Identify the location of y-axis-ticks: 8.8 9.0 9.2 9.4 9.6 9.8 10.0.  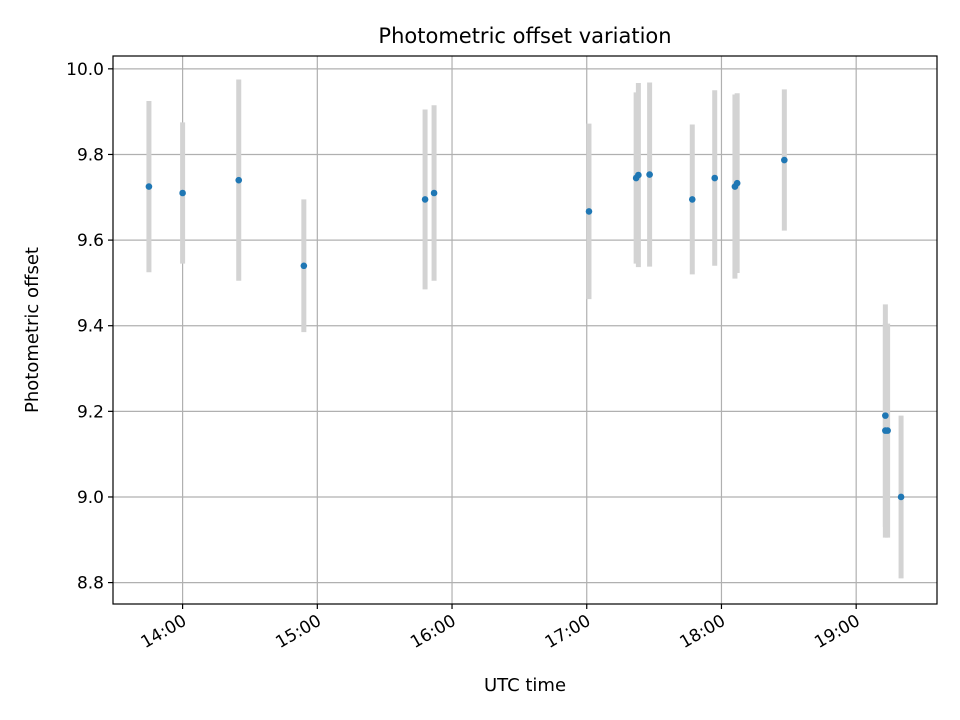
(89, 327).